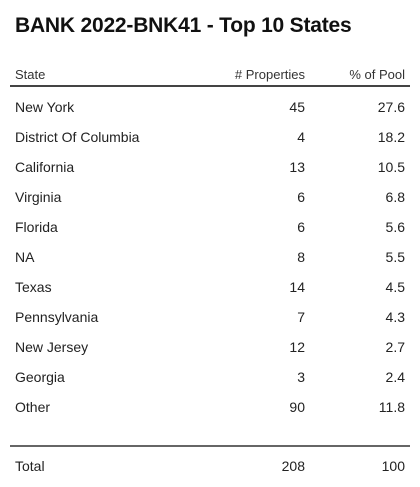 This screenshot has height=487, width=420. I want to click on pool-cell: 5.6, so click(395, 227).